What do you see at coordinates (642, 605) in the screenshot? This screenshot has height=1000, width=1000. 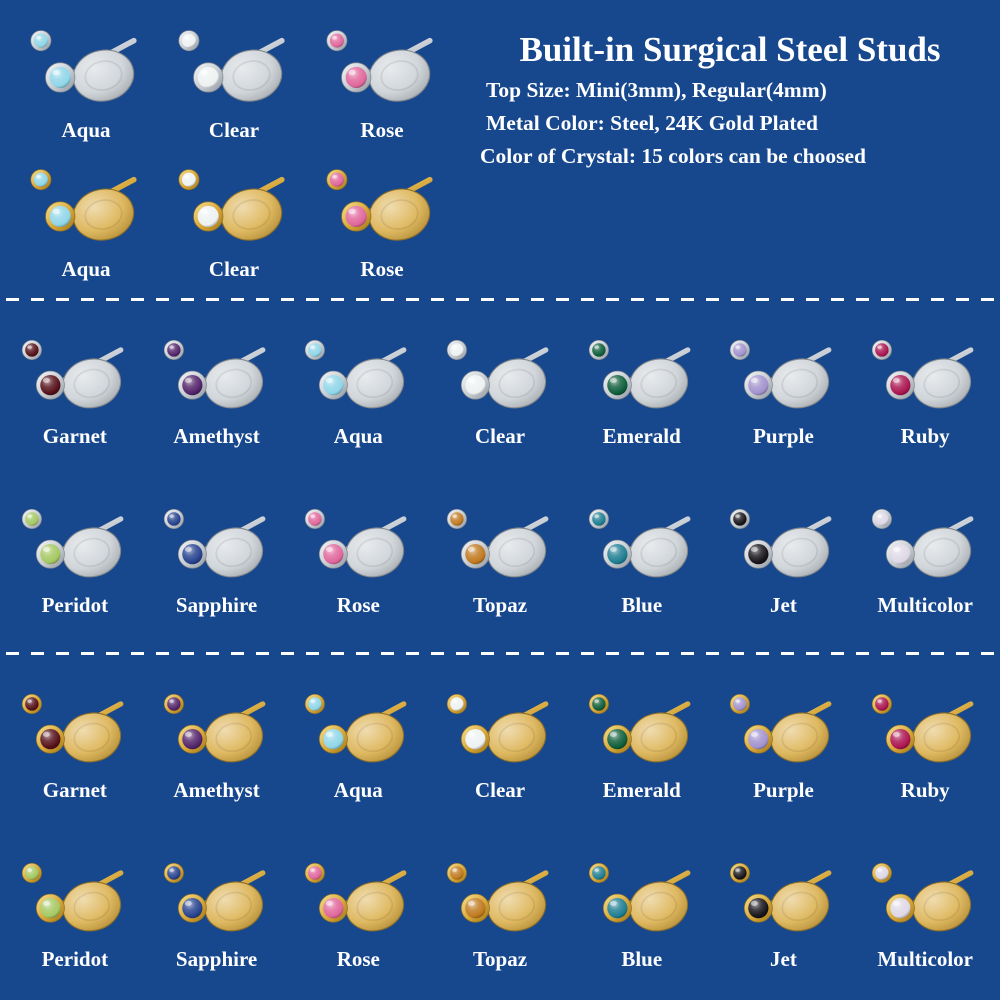 I see `stud-label: Blue` at bounding box center [642, 605].